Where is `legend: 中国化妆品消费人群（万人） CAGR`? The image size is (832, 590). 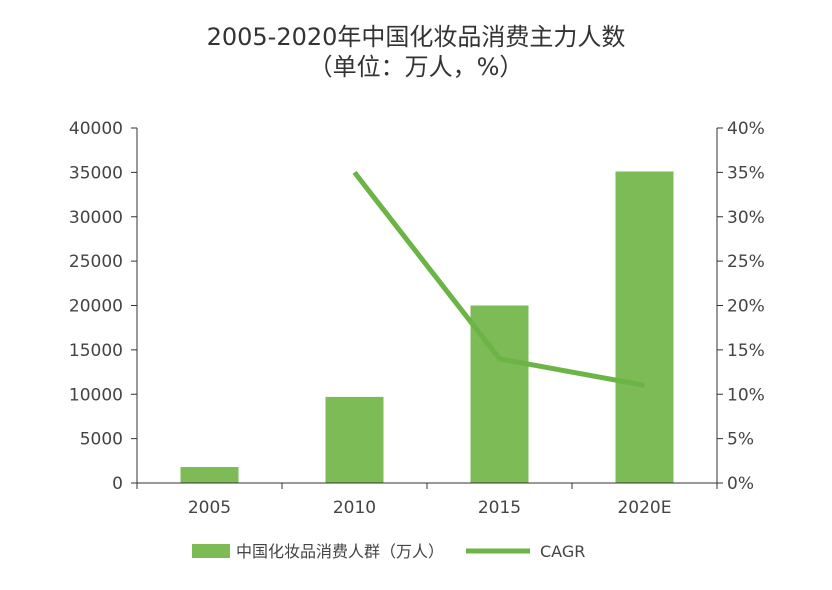
legend: 中国化妆品消费人群（万人） CAGR is located at coordinates (388, 551).